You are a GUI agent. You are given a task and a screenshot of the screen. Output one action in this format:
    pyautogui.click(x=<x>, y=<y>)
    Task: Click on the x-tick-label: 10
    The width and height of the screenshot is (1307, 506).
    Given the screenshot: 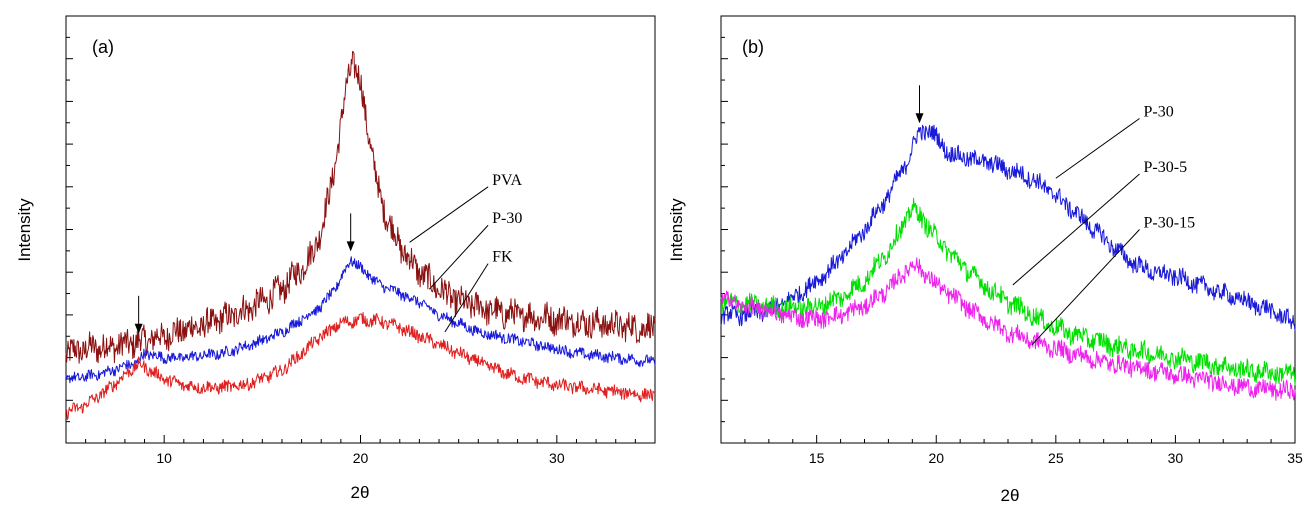 What is the action you would take?
    pyautogui.click(x=164, y=458)
    